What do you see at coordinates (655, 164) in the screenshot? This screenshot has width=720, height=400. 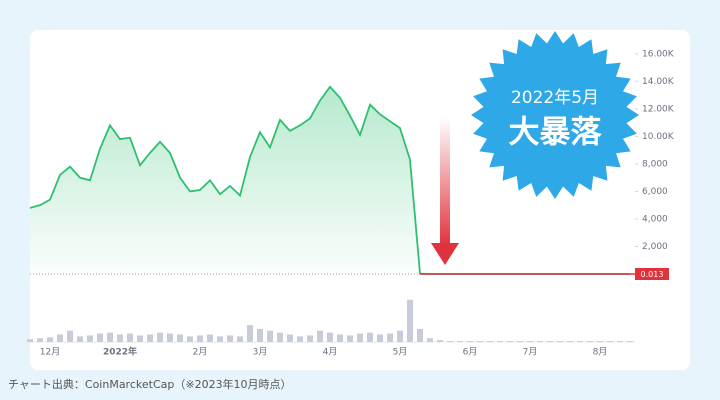 I see `y-tick-label: 8,000` at bounding box center [655, 164].